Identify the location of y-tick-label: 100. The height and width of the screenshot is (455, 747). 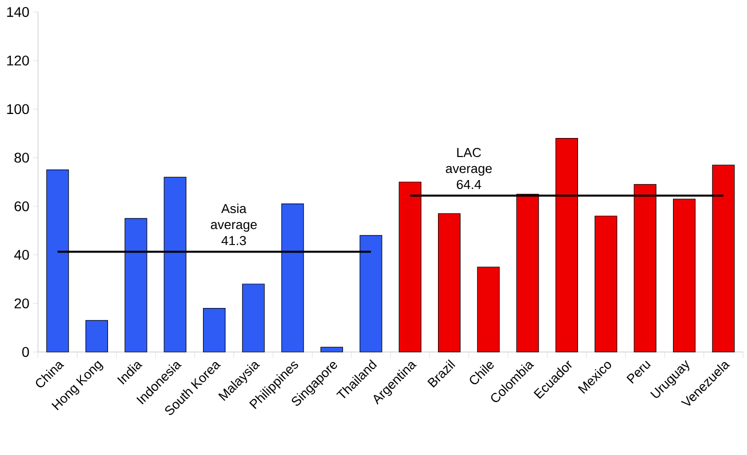
(18, 109).